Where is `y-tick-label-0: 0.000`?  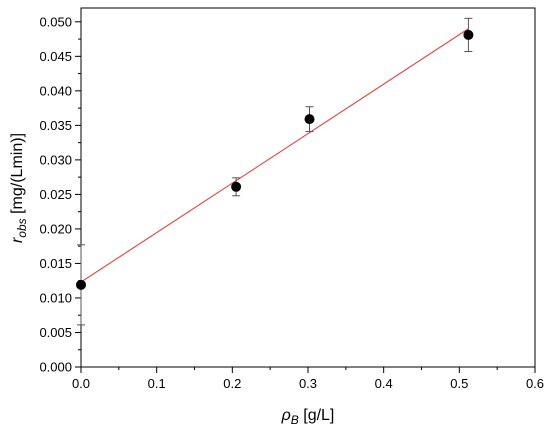 y-tick-label-0: 0.000 is located at coordinates (55, 367).